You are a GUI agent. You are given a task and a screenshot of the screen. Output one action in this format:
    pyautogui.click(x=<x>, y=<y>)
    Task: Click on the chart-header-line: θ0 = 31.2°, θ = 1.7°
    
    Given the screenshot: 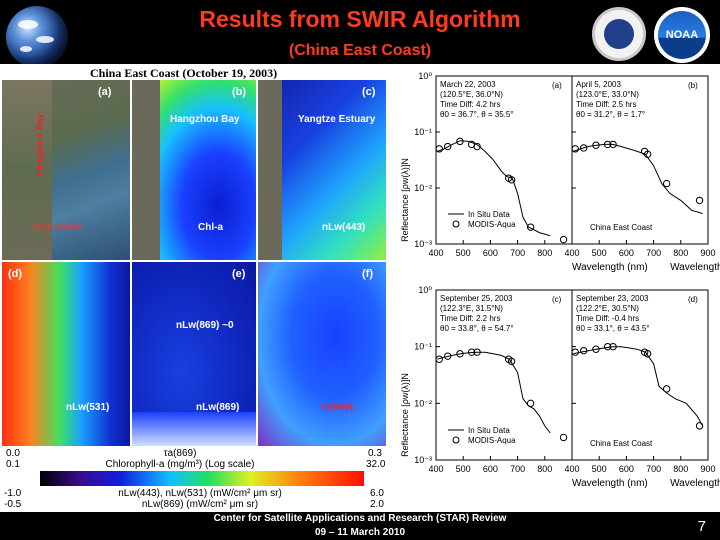 What is the action you would take?
    pyautogui.click(x=610, y=114)
    